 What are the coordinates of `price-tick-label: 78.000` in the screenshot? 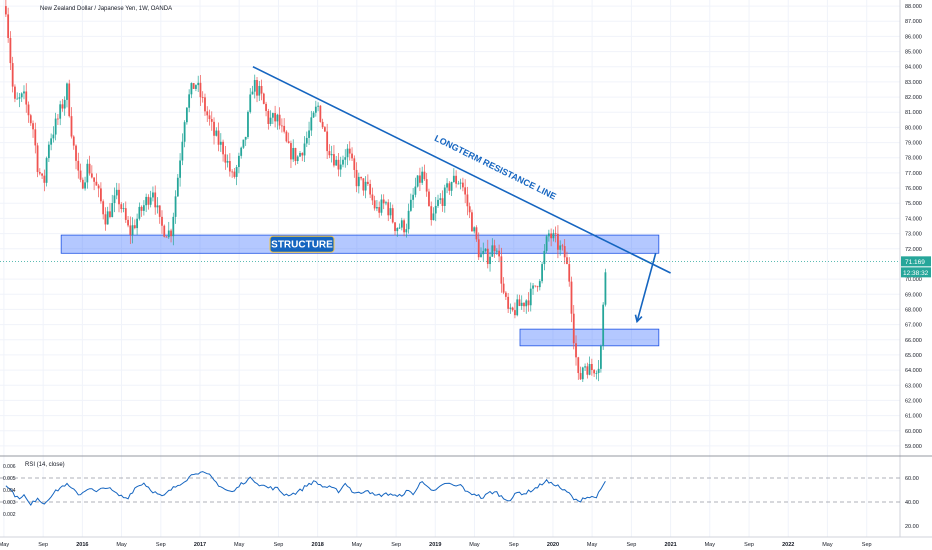 It's located at (913, 159).